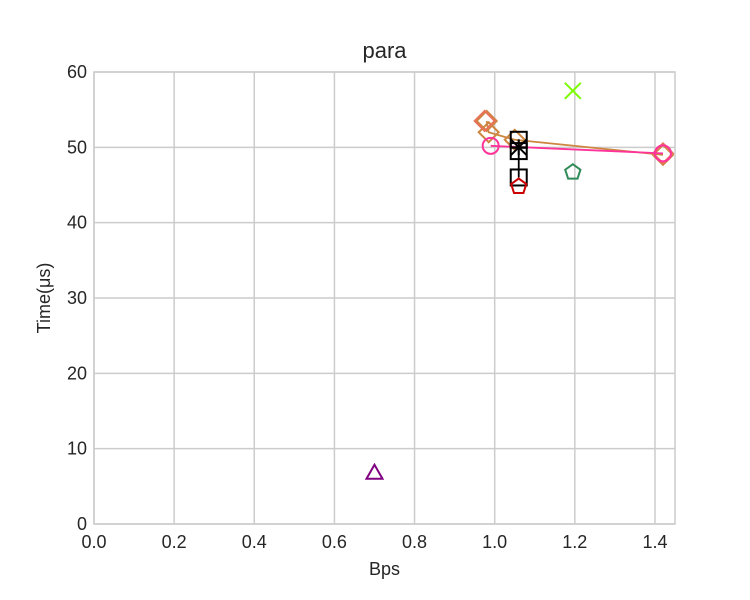  What do you see at coordinates (384, 569) in the screenshot?
I see `x-axis-label: Bps` at bounding box center [384, 569].